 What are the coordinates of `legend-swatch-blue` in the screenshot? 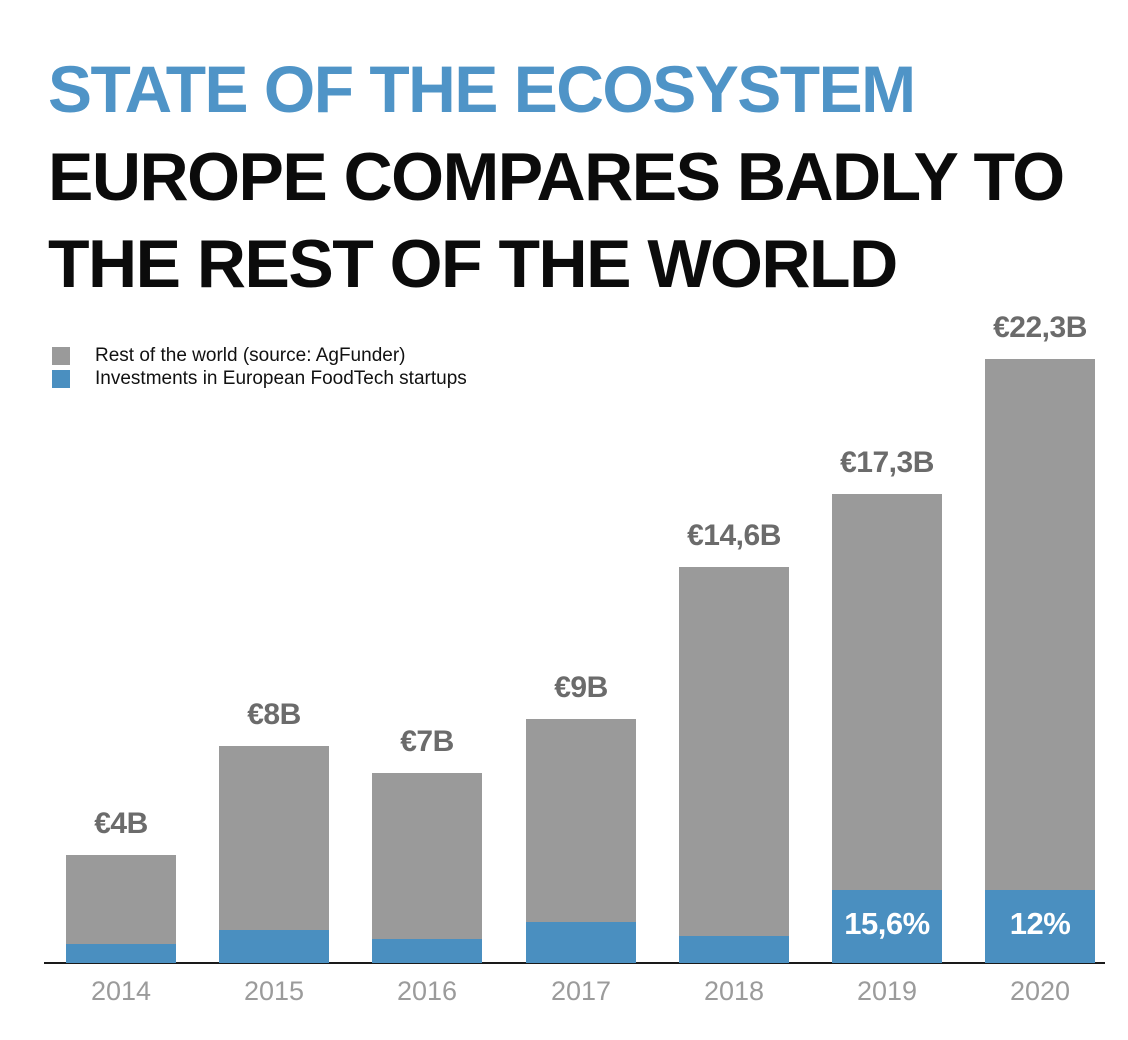 It's located at (61, 378).